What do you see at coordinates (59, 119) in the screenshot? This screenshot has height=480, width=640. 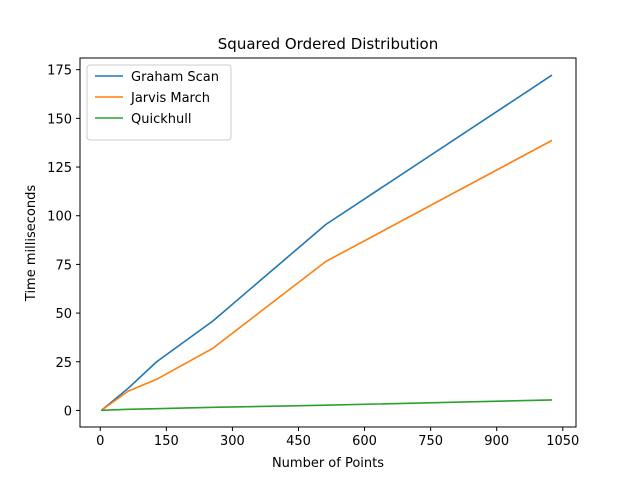 I see `y-tick-label: 150` at bounding box center [59, 119].